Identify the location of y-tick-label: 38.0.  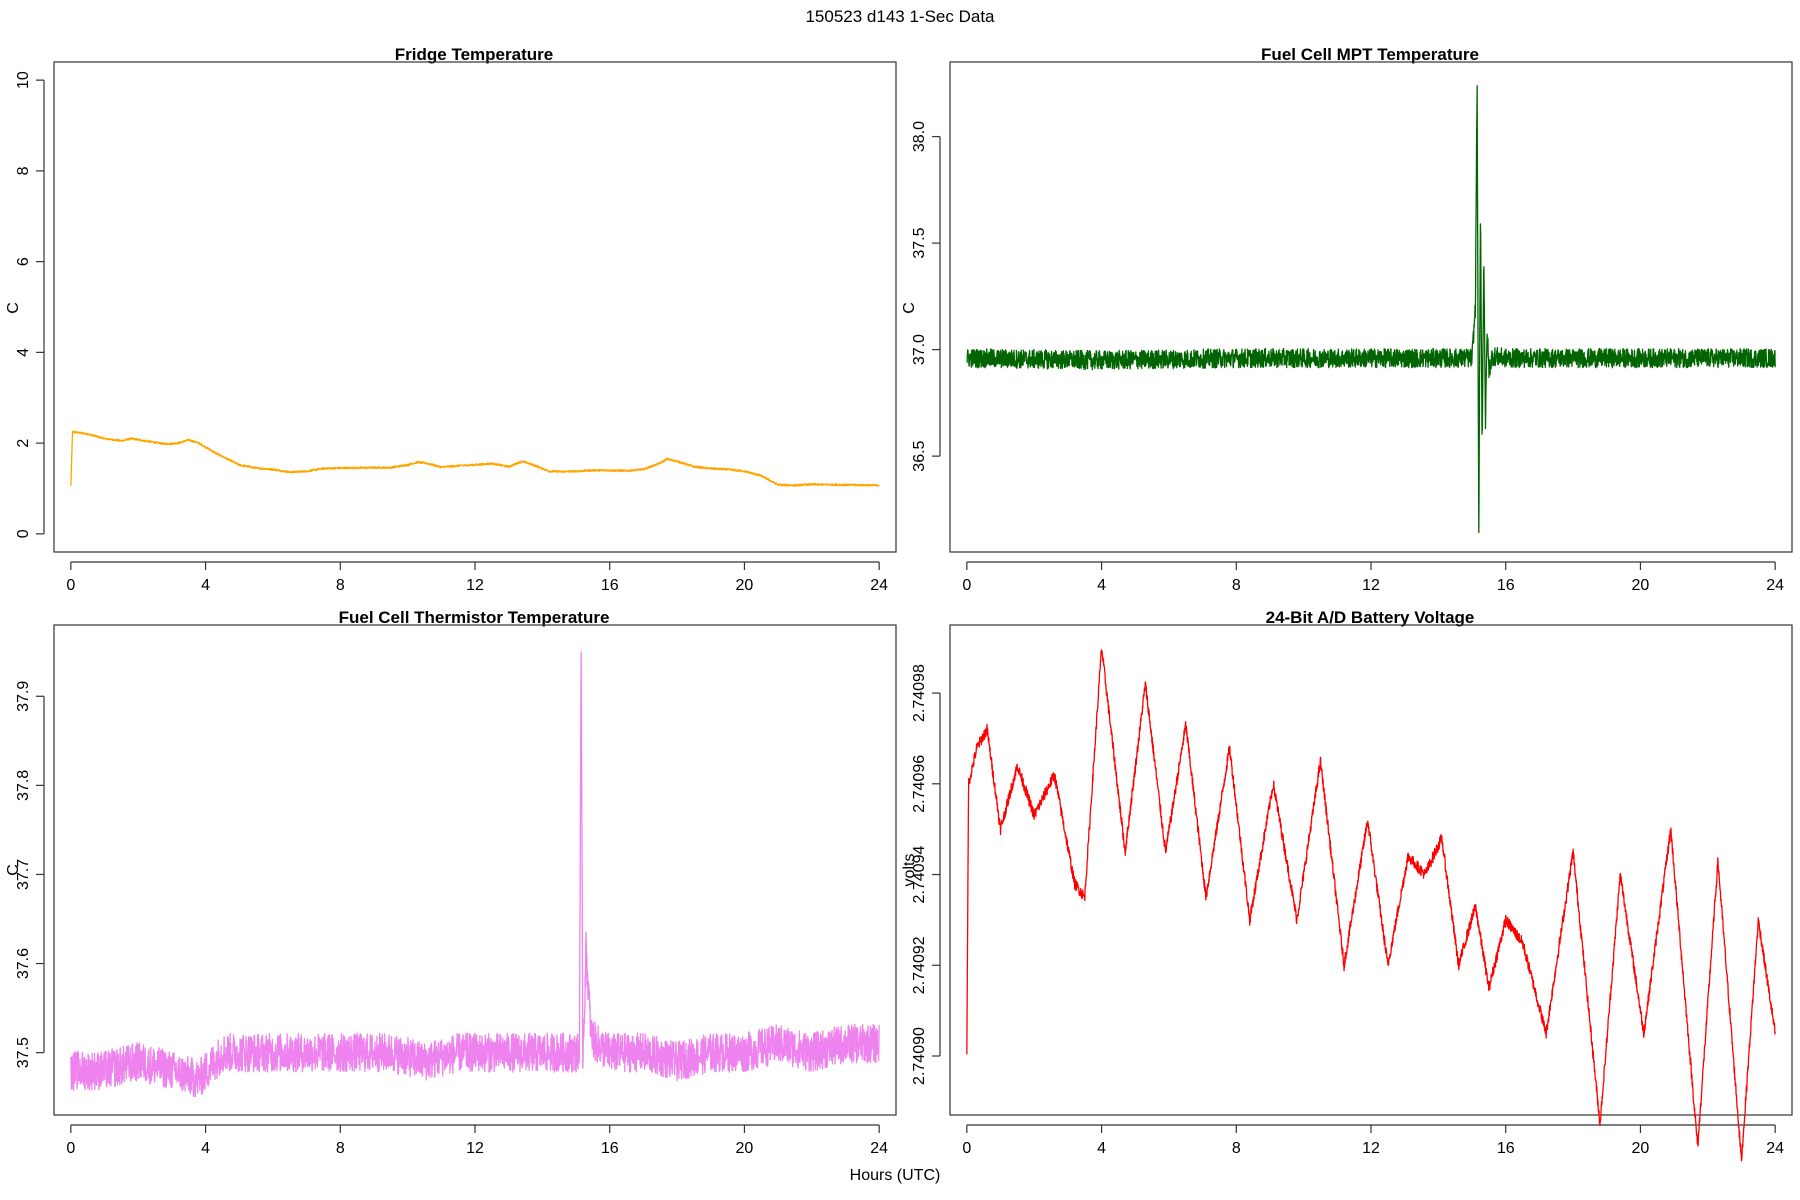
(919, 136).